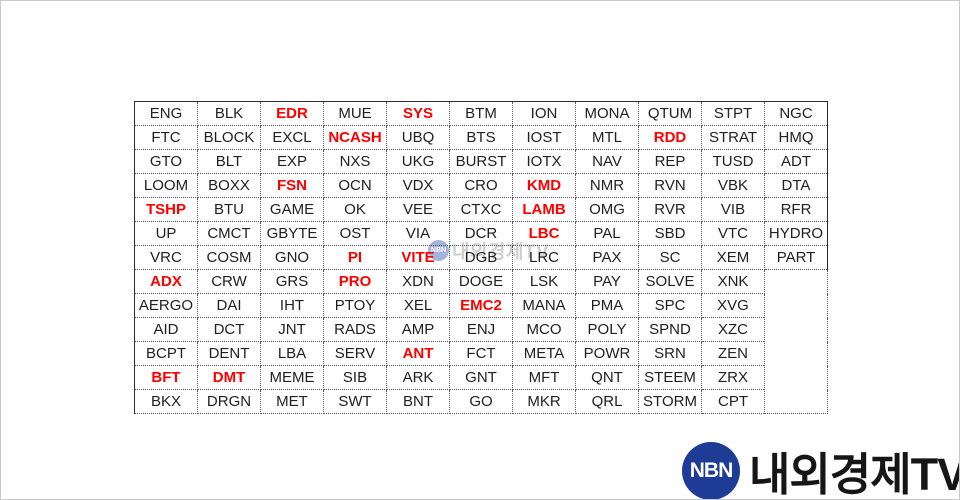 The image size is (960, 500). Describe the element at coordinates (481, 353) in the screenshot. I see `ticker-cell: FCT` at that location.